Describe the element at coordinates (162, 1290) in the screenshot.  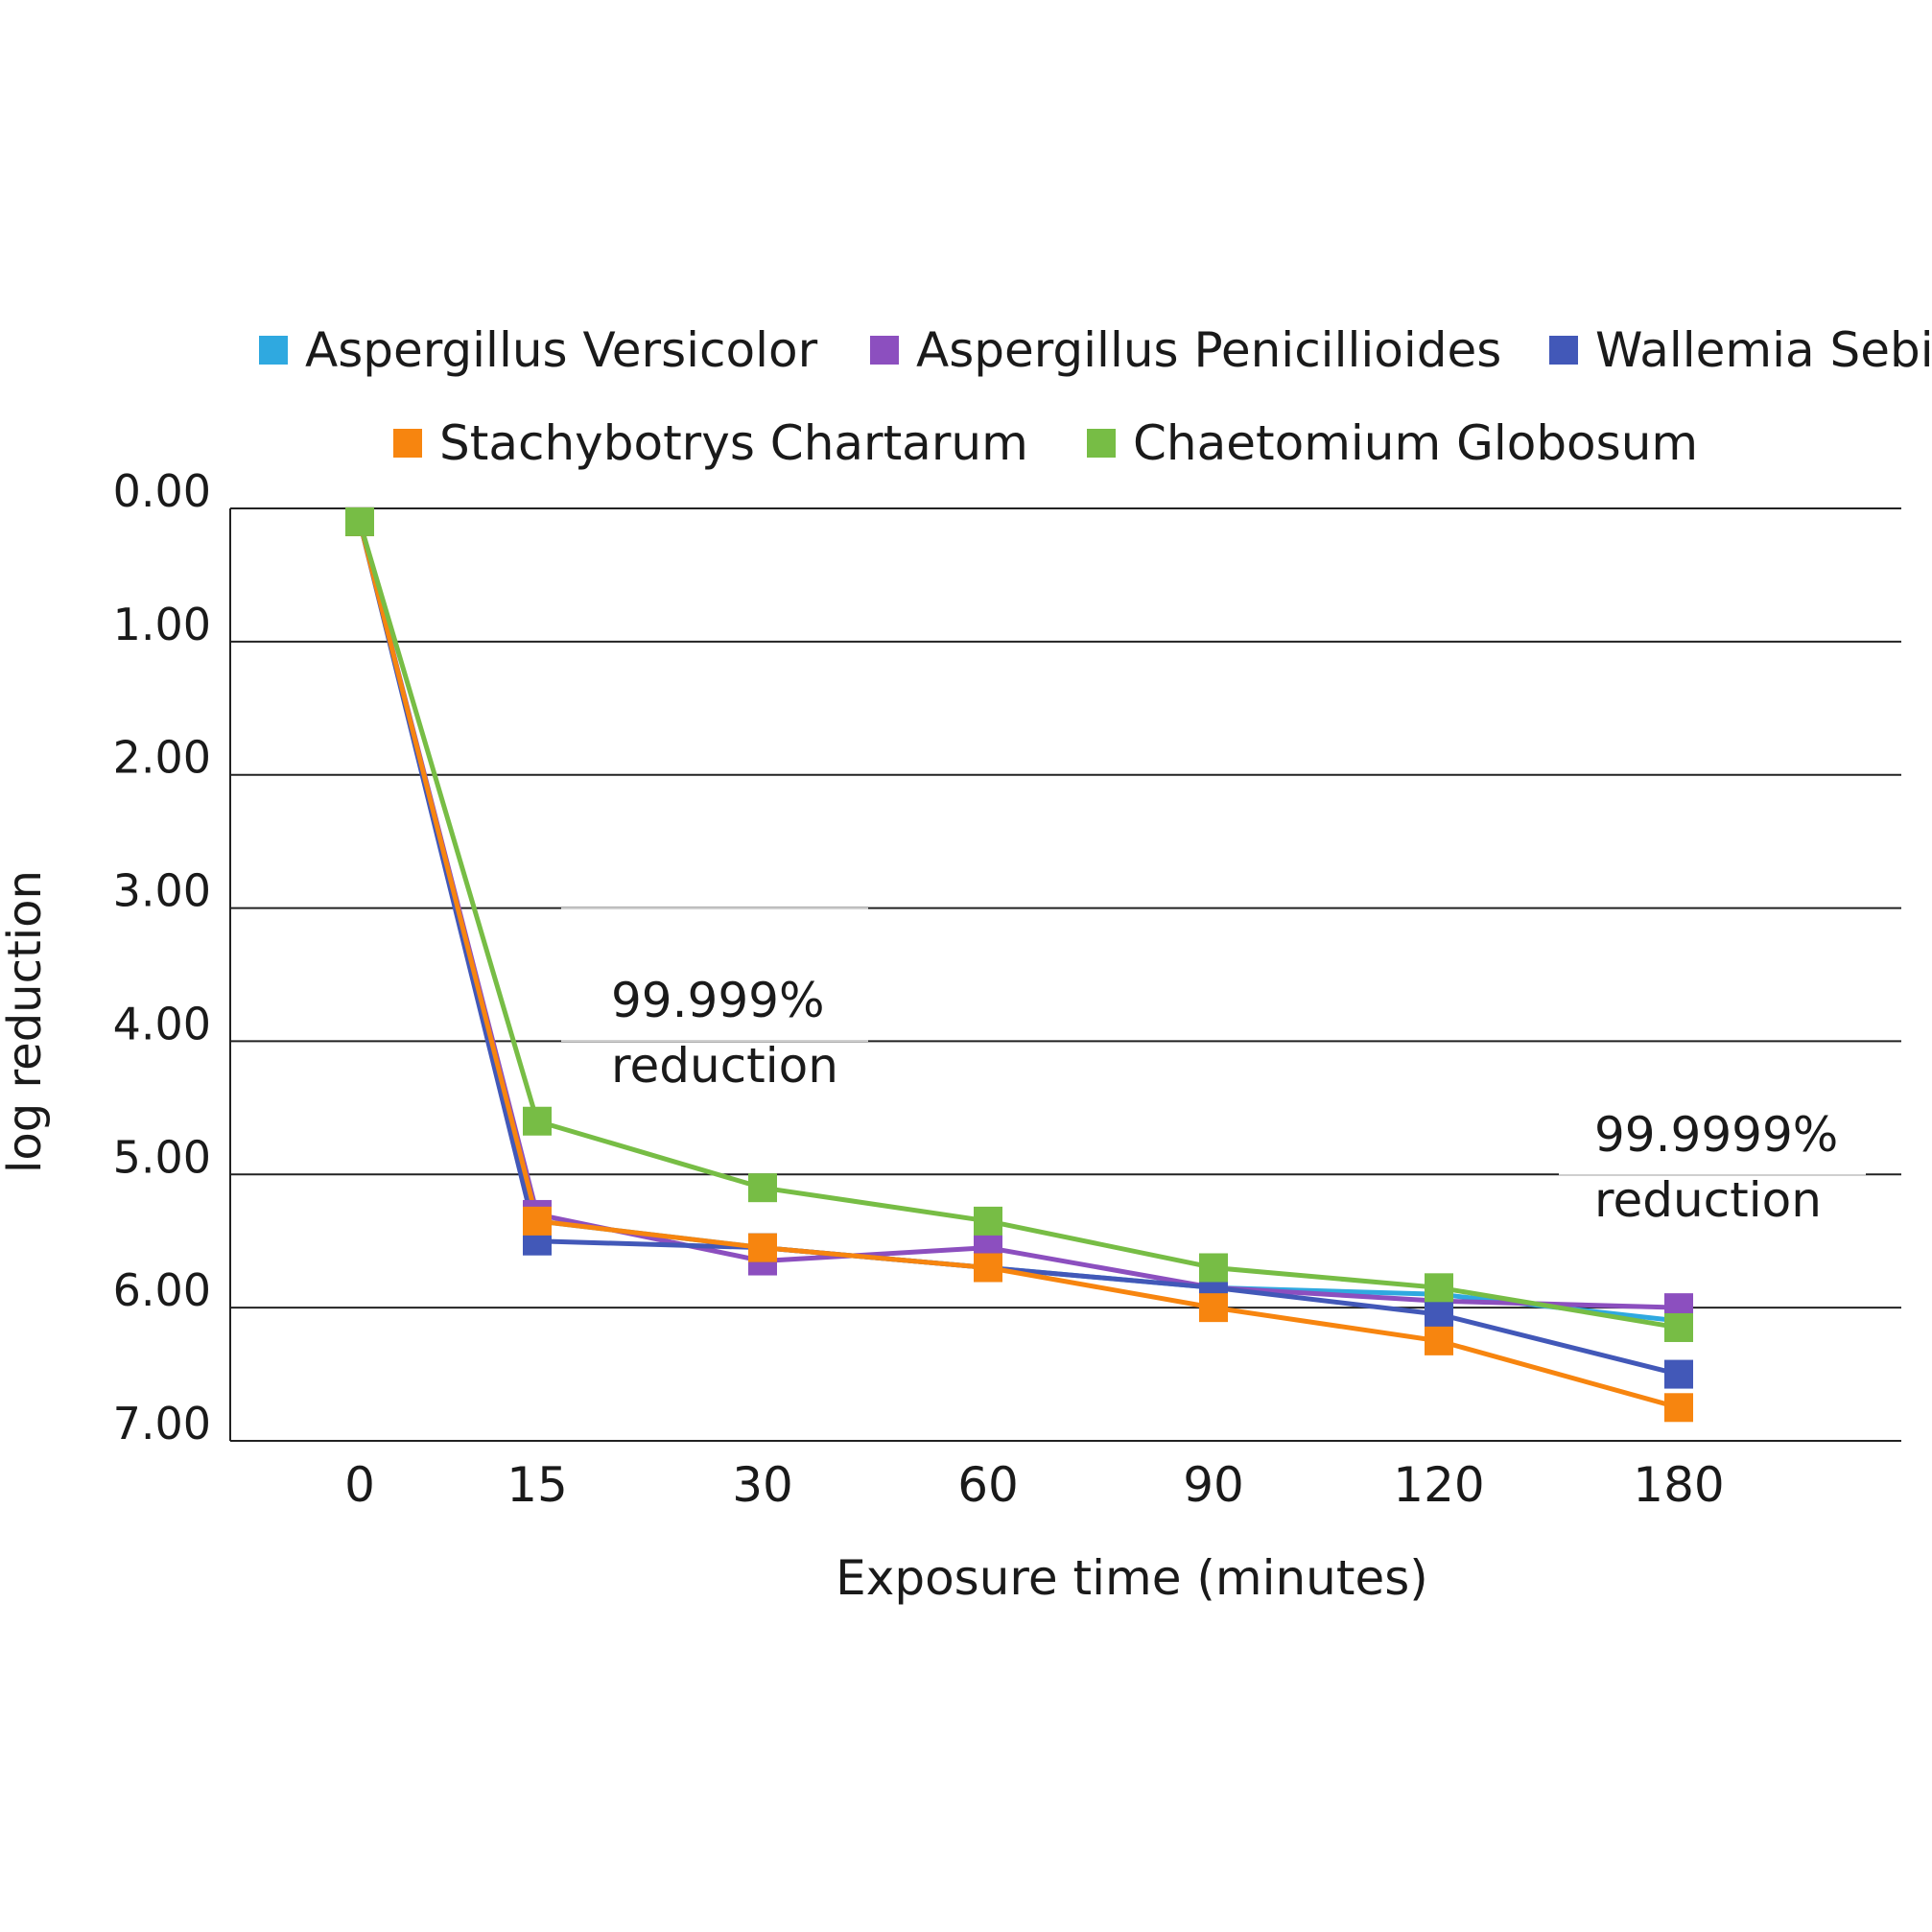
I see `y-tick-label: 6.00` at that location.